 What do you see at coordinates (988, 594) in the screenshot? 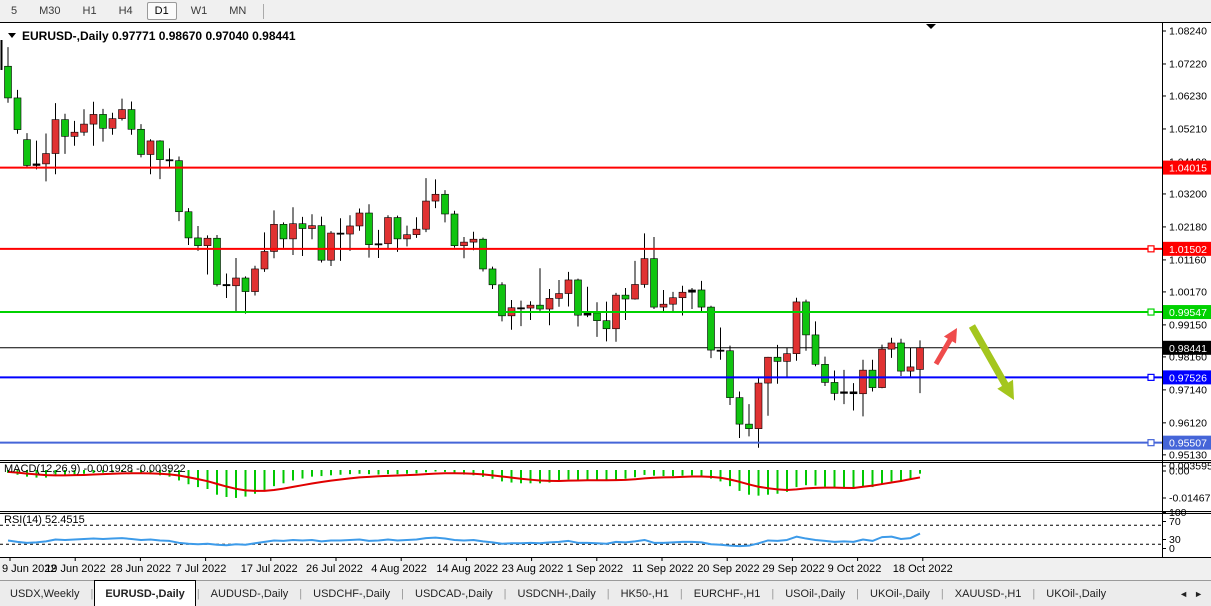
I see `symbol-tab-xauusd-h1: XAUUSD-,H1` at bounding box center [988, 594].